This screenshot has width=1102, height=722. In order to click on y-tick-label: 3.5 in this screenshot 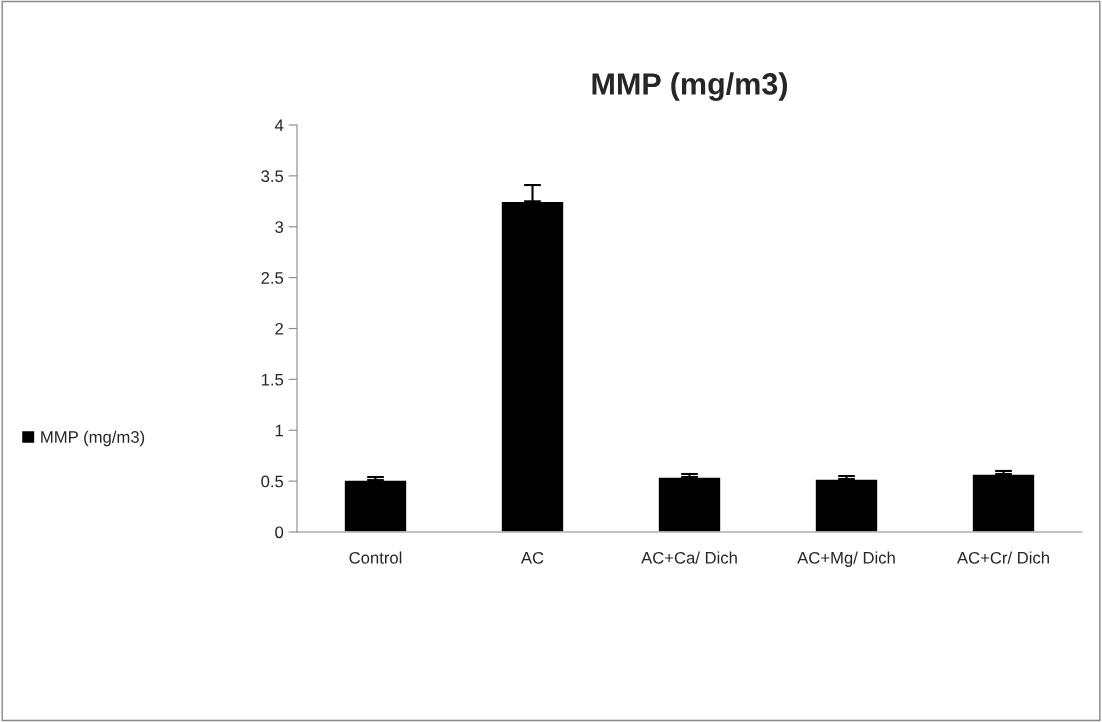, I will do `click(272, 176)`.